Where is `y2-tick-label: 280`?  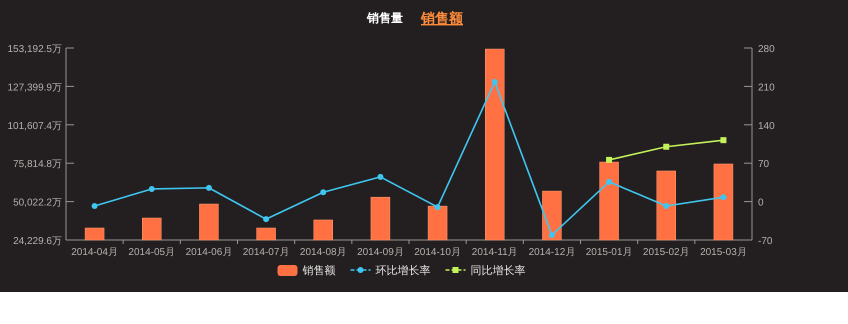 y2-tick-label: 280 is located at coordinates (767, 49).